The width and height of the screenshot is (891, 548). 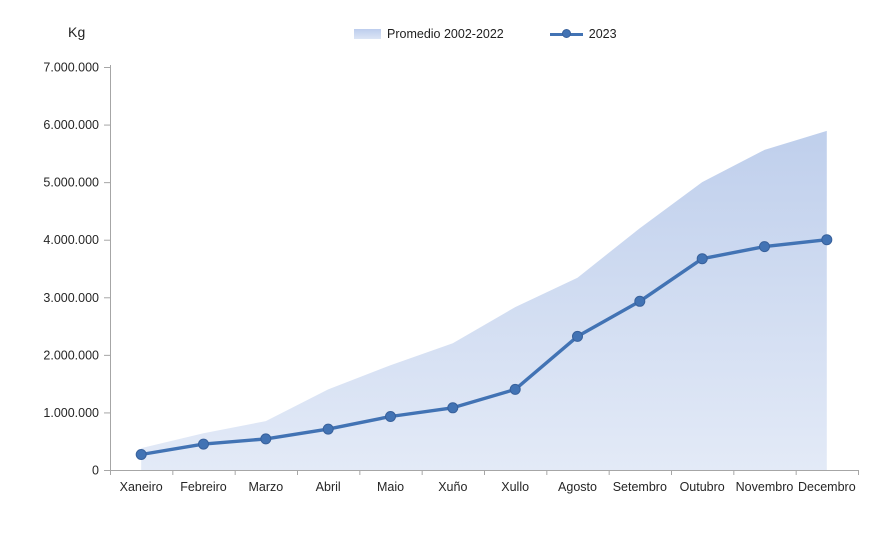 I want to click on x-tick-label: Xaneiro, so click(x=141, y=487).